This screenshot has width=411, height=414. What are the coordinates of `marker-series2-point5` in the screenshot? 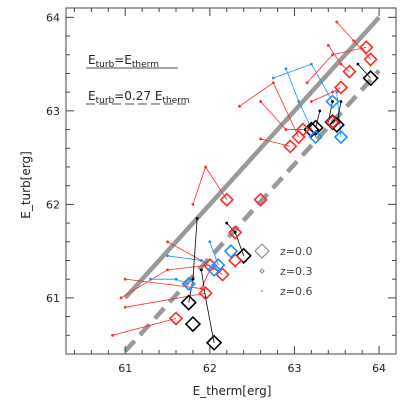 It's located at (332, 101).